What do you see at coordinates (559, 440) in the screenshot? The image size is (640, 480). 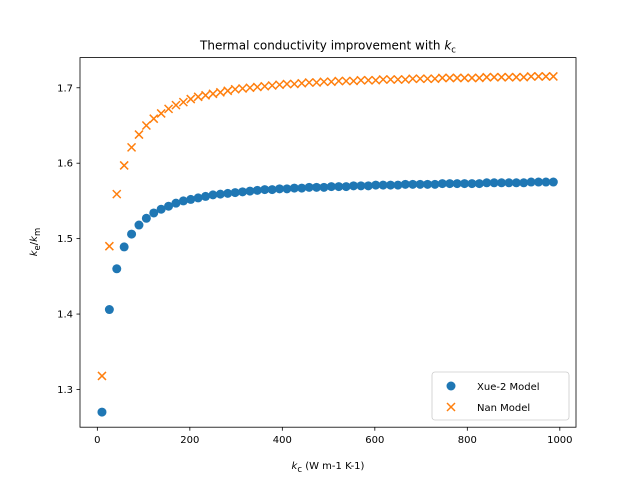 I see `x-tick-label: 1000` at bounding box center [559, 440].